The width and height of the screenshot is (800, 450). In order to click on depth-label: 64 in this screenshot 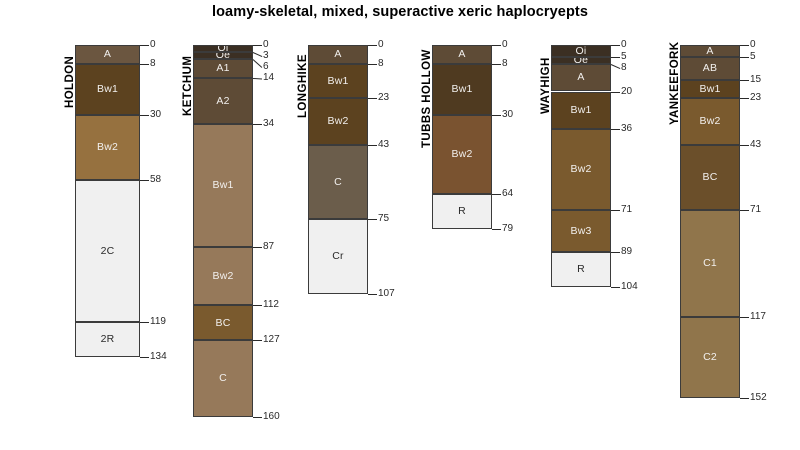, I will do `click(508, 193)`.